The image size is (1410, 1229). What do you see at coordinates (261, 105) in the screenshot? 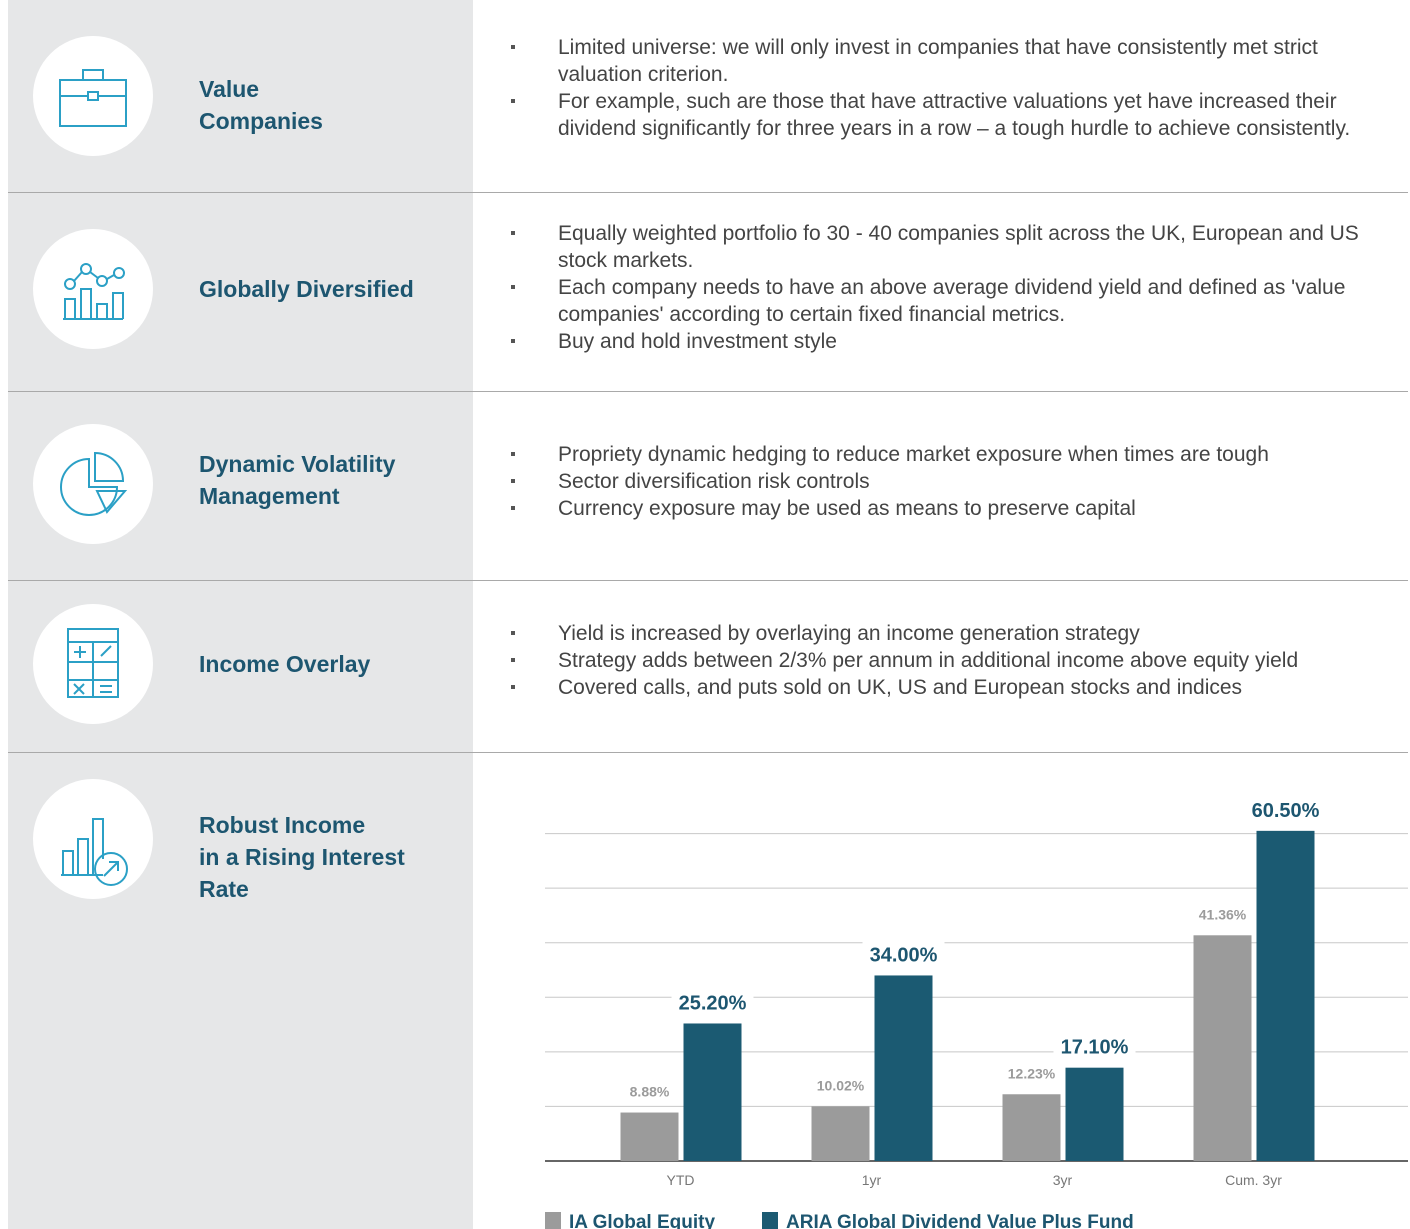
I see `row-title: Value Companies` at bounding box center [261, 105].